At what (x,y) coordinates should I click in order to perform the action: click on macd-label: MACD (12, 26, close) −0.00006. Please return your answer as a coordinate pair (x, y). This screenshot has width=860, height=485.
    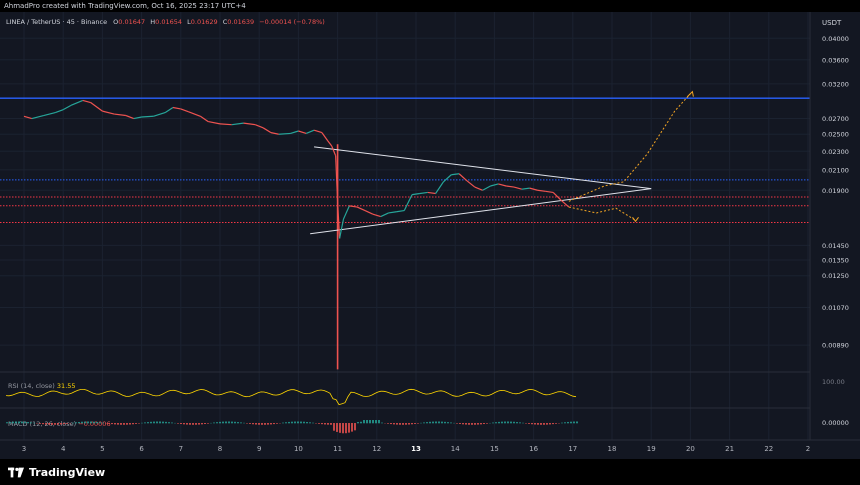
    Looking at the image, I should click on (59, 424).